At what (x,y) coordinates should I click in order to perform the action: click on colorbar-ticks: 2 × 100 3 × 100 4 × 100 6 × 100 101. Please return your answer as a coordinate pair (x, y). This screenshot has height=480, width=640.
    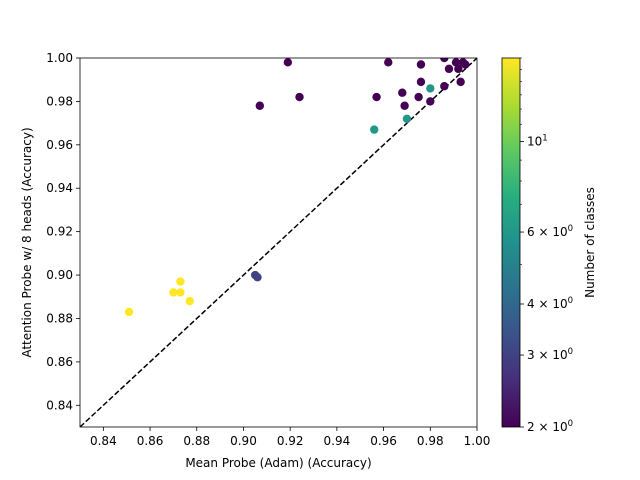
    Looking at the image, I should click on (546, 245).